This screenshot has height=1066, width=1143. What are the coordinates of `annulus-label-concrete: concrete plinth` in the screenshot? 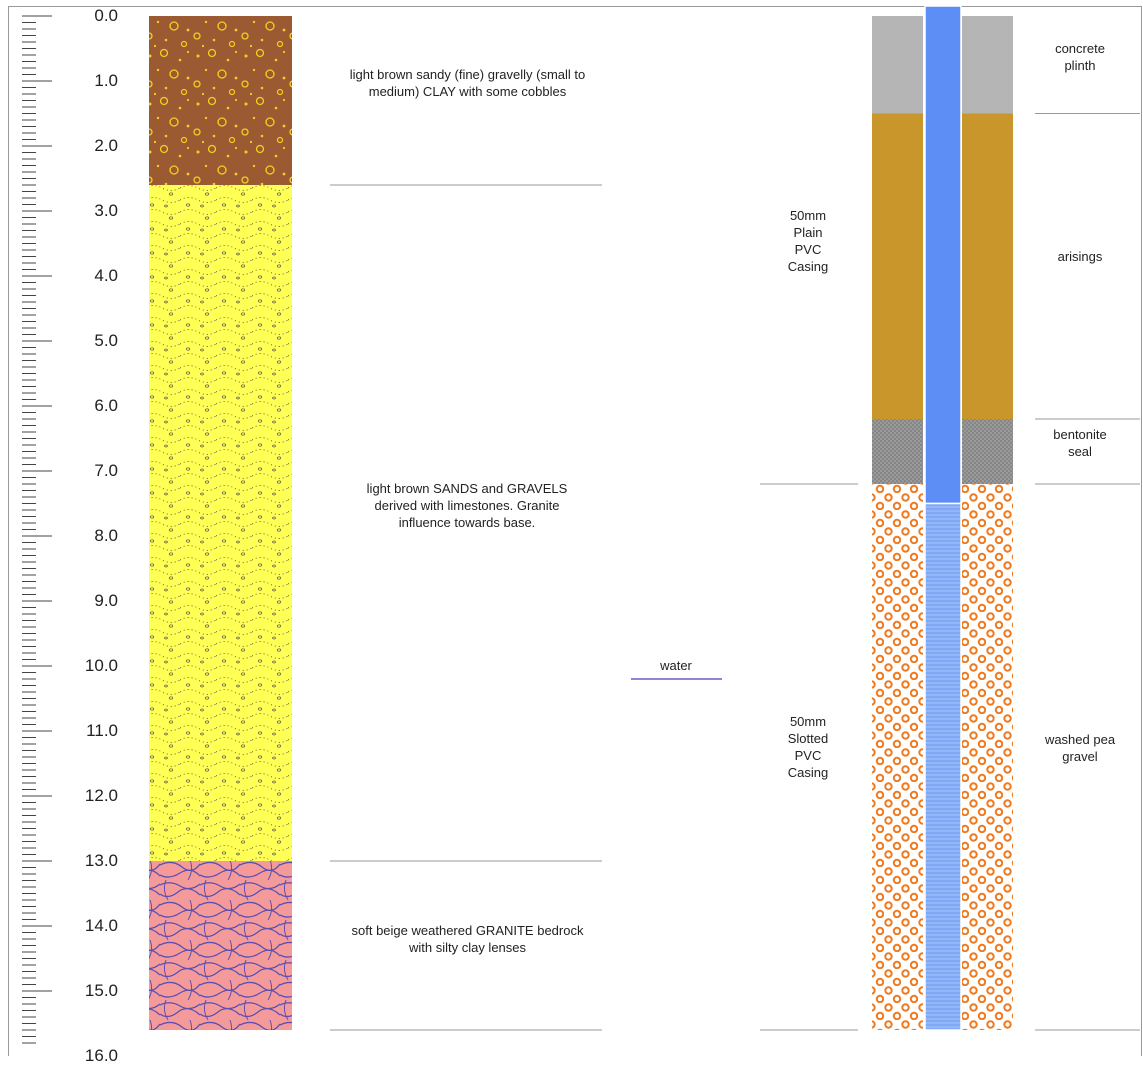 It's located at (1080, 57).